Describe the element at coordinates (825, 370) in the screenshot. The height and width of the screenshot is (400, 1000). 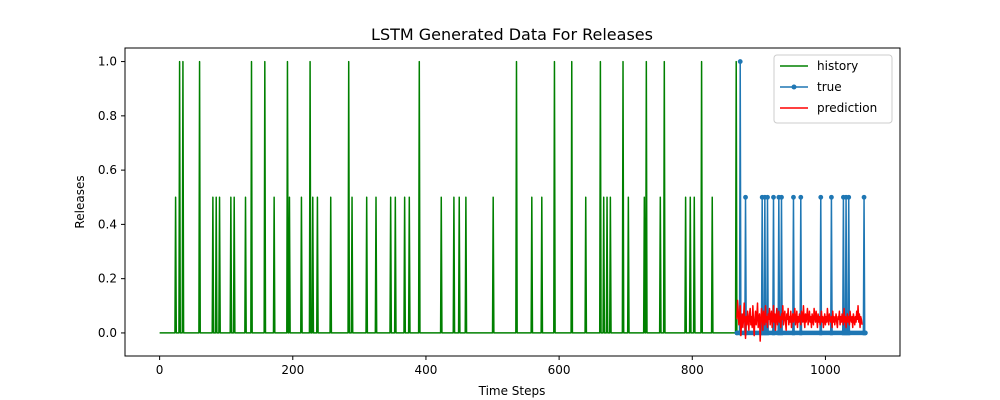
I see `x-tick-label: 1000` at that location.